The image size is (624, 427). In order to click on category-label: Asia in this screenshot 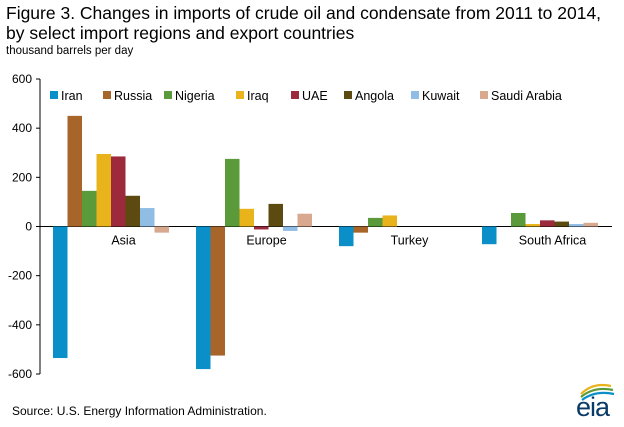, I will do `click(123, 241)`.